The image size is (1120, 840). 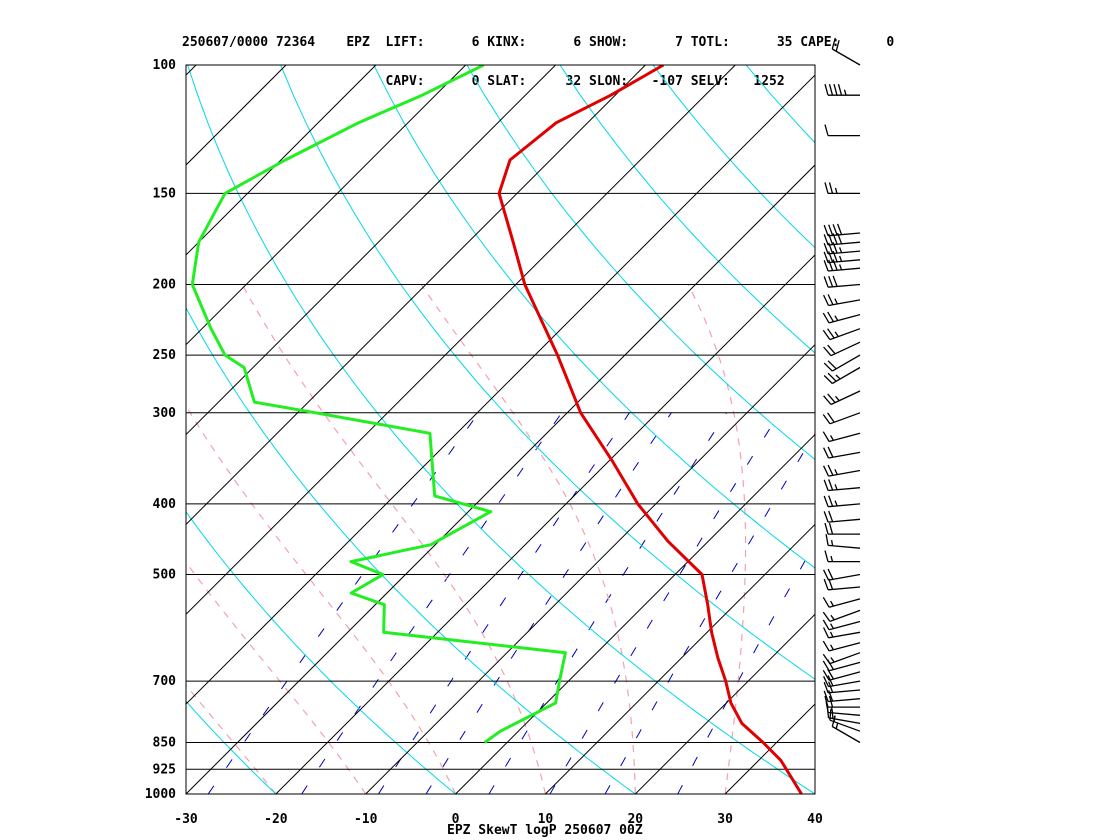 What do you see at coordinates (725, 819) in the screenshot?
I see `temperature-tick-label: 30` at bounding box center [725, 819].